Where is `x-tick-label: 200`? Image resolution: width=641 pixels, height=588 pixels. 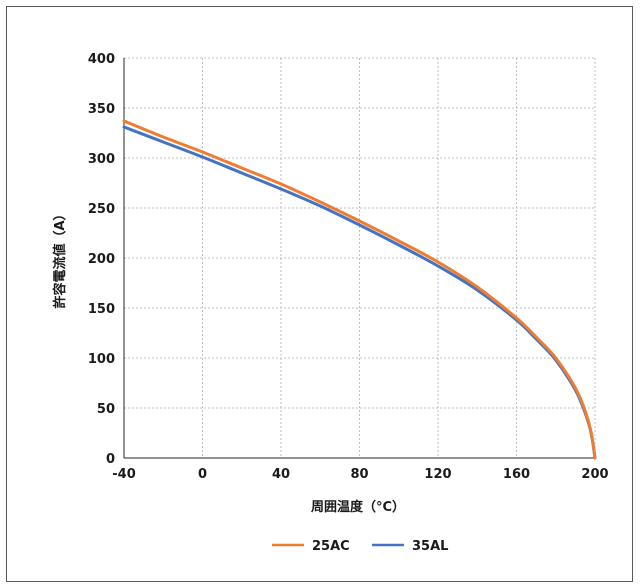
x-tick-label: 200 is located at coordinates (594, 474).